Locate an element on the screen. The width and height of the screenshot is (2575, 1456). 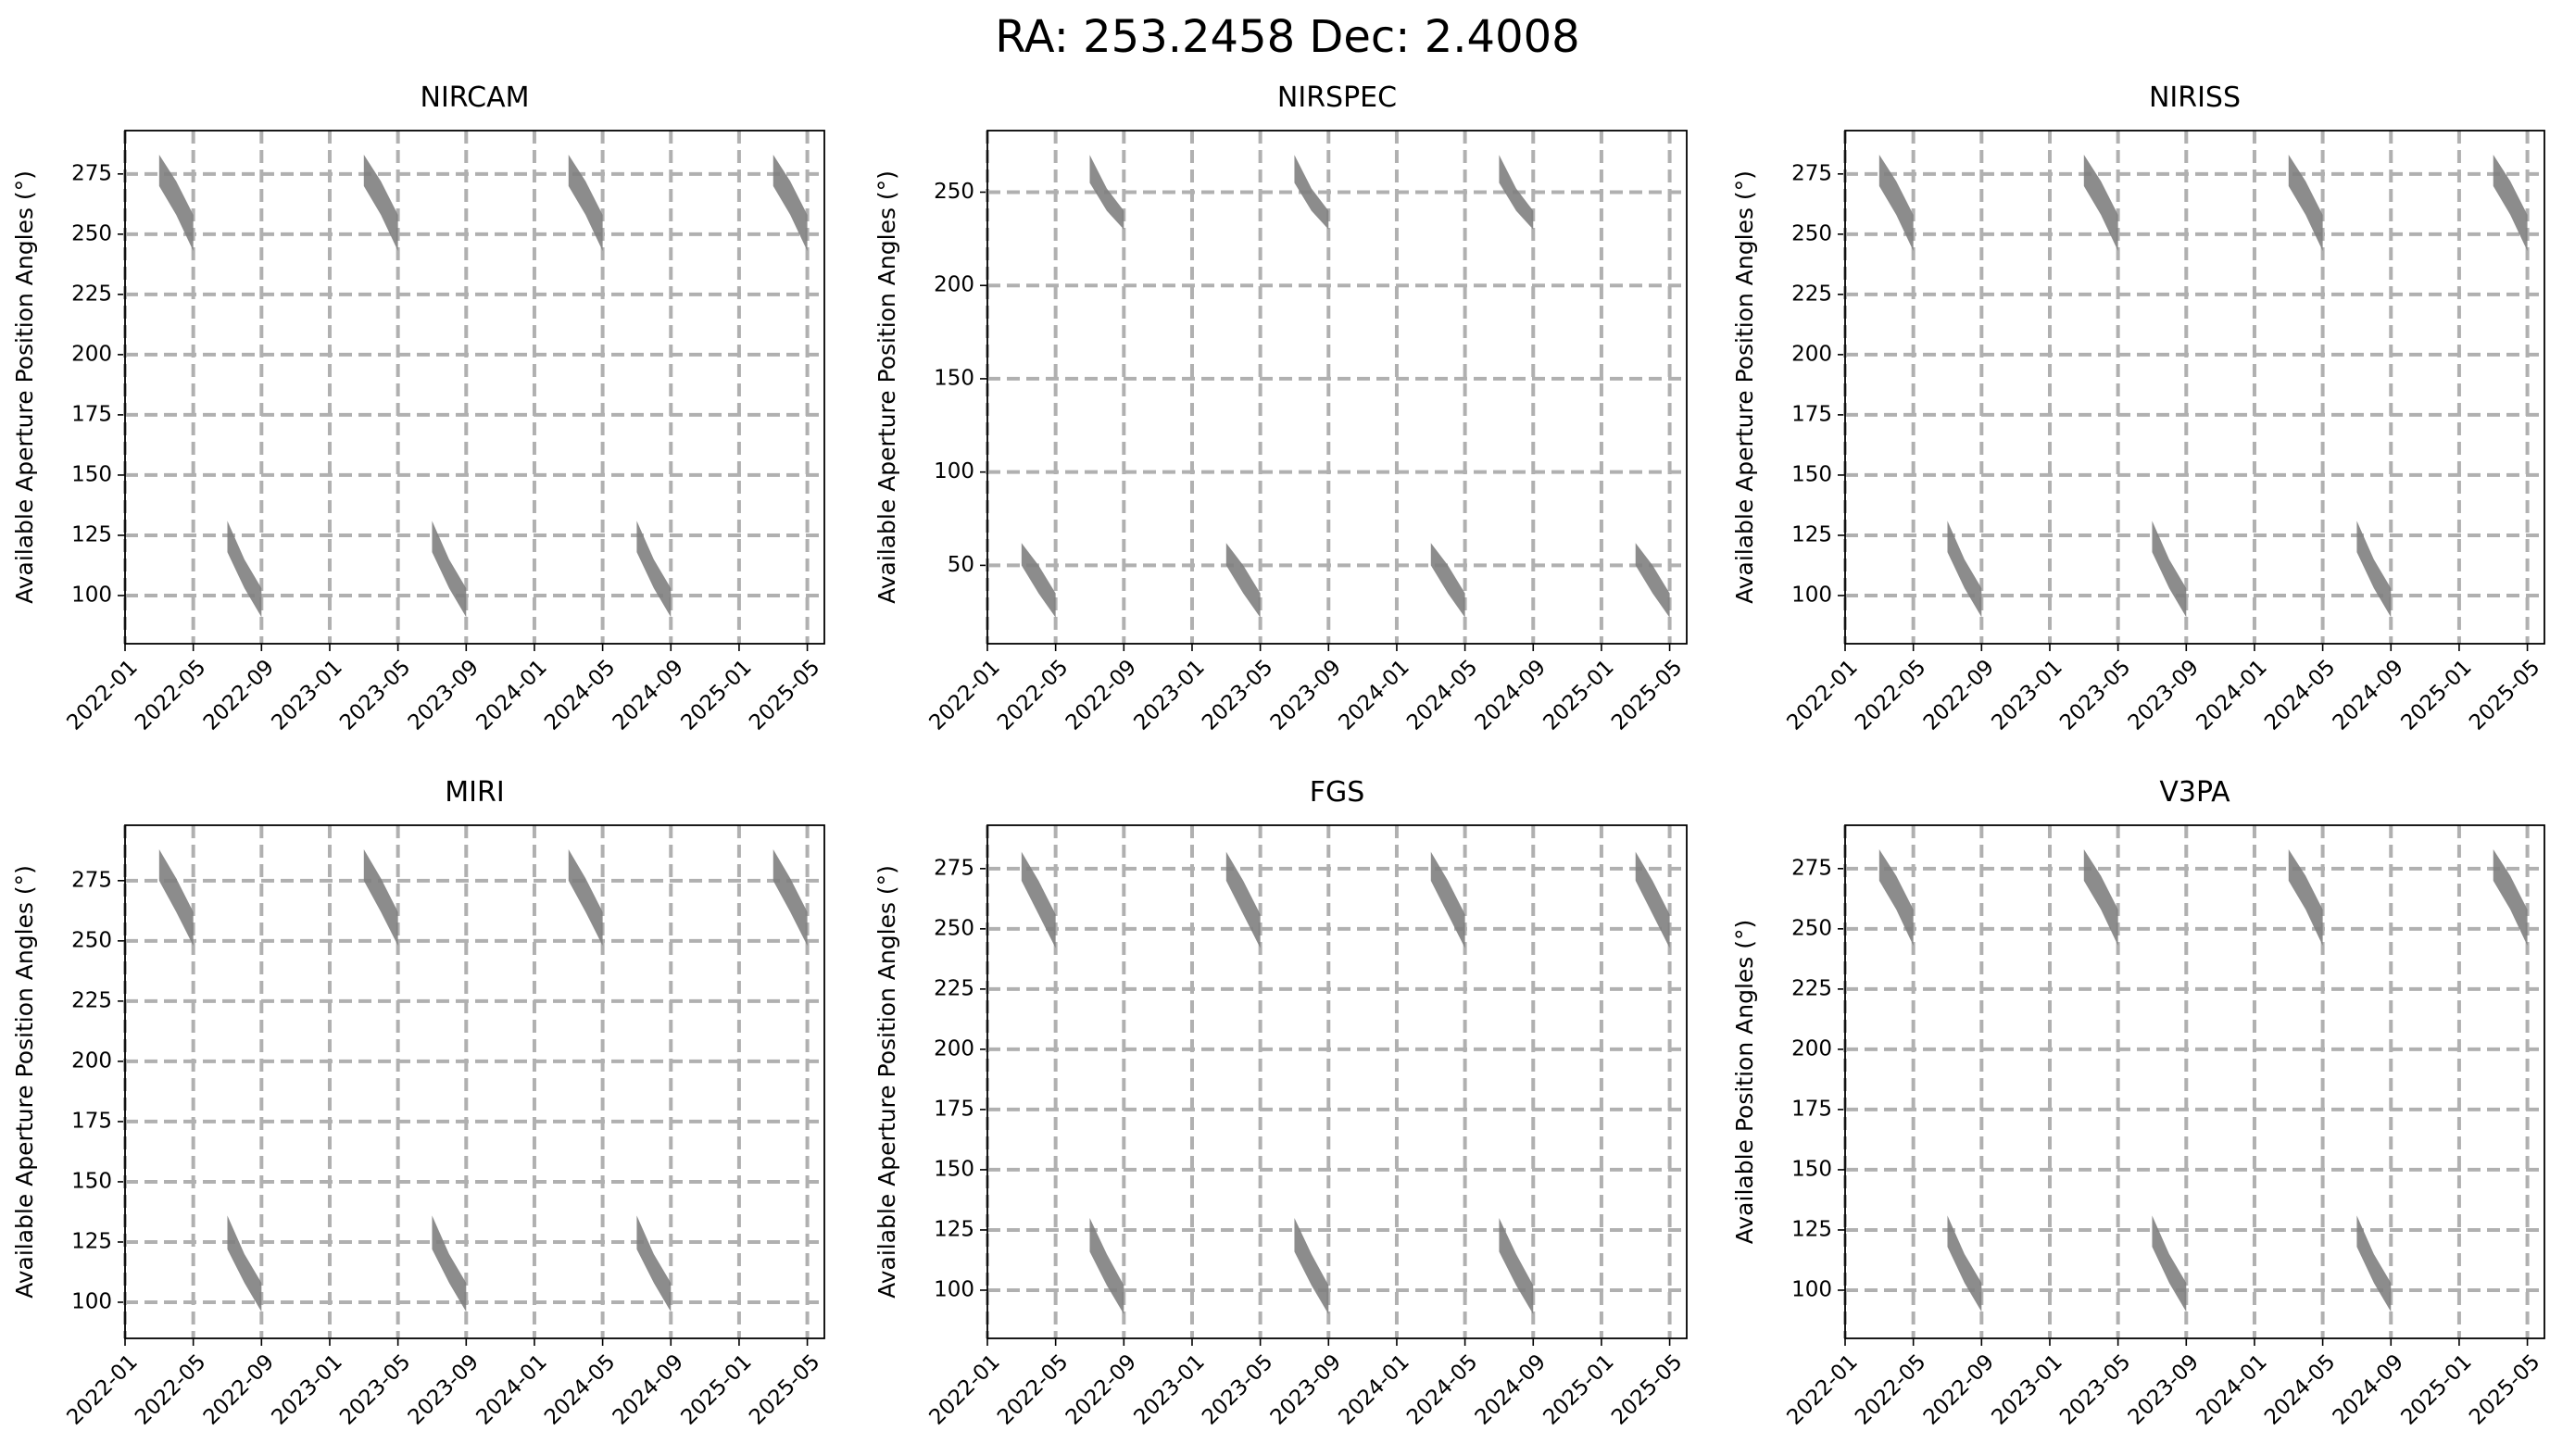
x-tick-label: 2022-09 is located at coordinates (239, 694).